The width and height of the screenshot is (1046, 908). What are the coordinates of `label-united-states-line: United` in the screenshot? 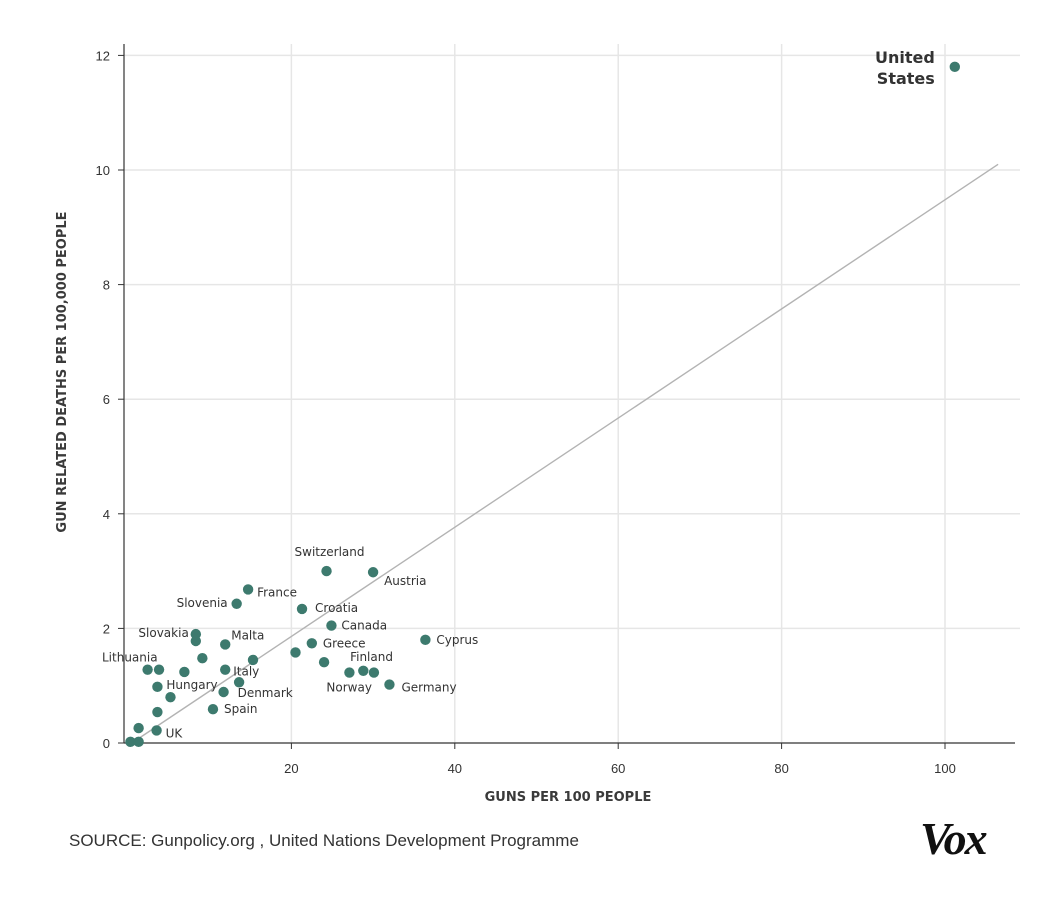 It's located at (905, 57).